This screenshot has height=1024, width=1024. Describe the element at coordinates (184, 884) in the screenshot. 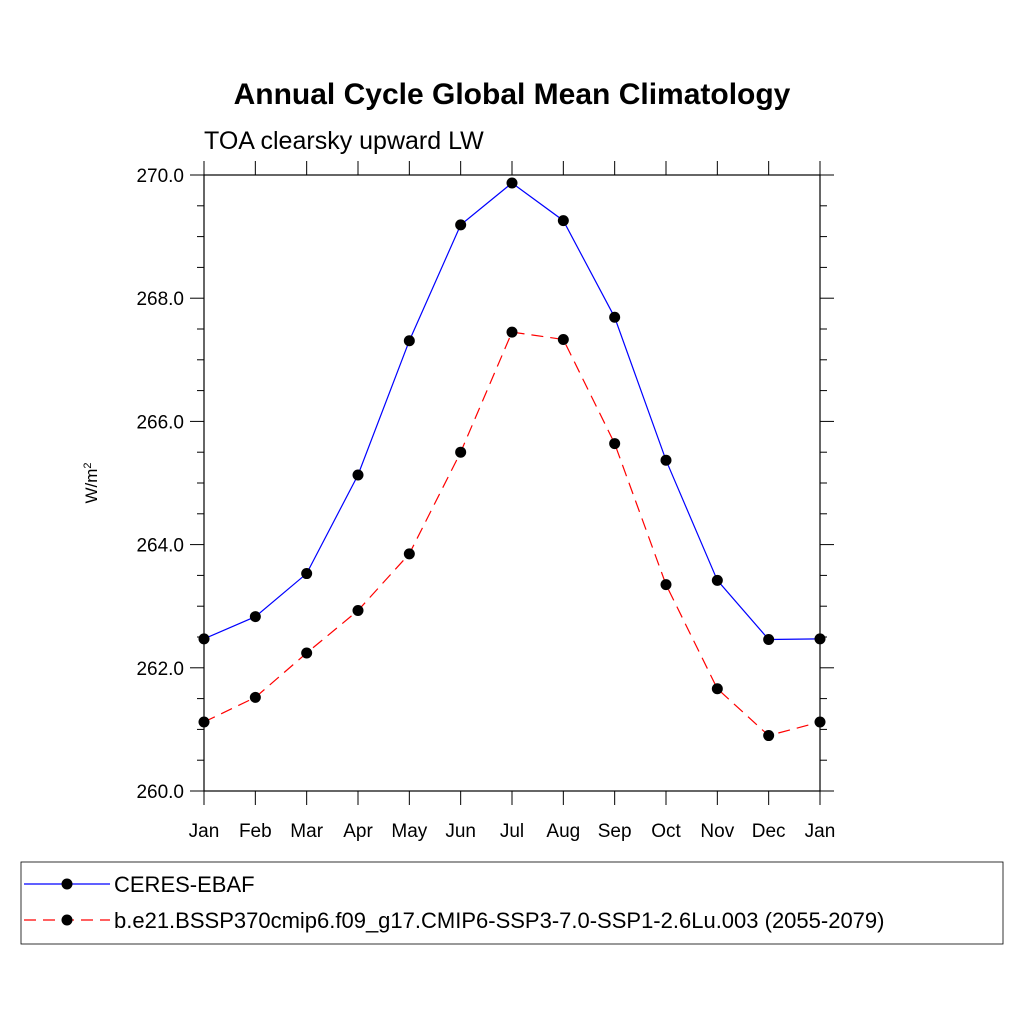

I see `legend-label: CERES-EBAF` at that location.